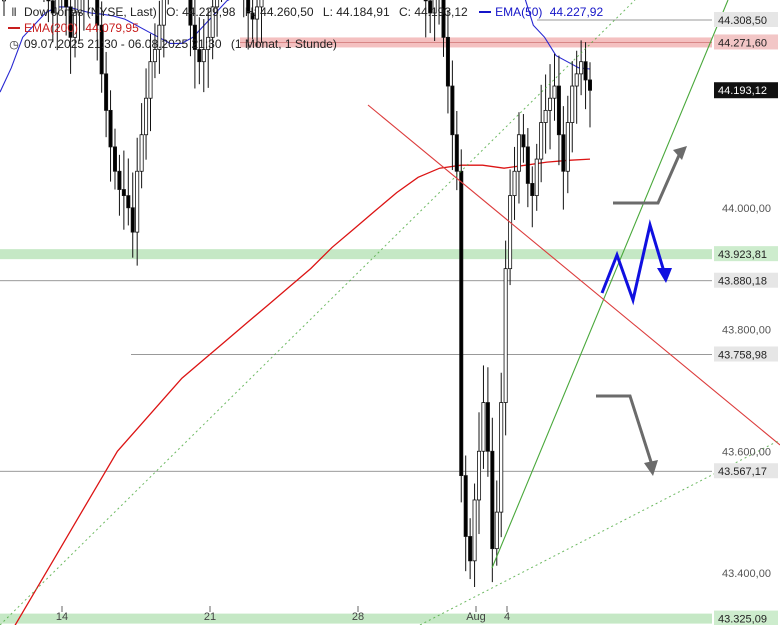  I want to click on x-tick-label-0: 14, so click(62, 617).